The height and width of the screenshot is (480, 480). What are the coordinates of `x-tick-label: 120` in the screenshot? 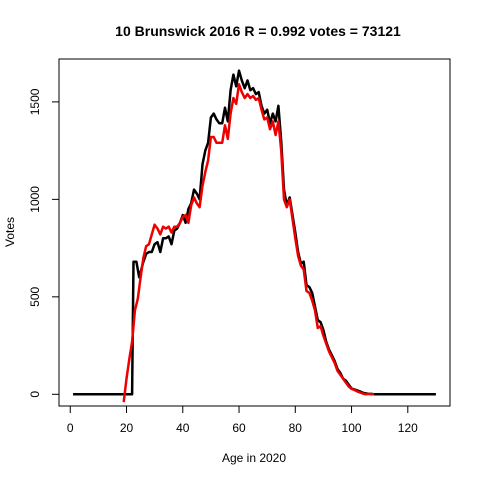 It's located at (408, 428).